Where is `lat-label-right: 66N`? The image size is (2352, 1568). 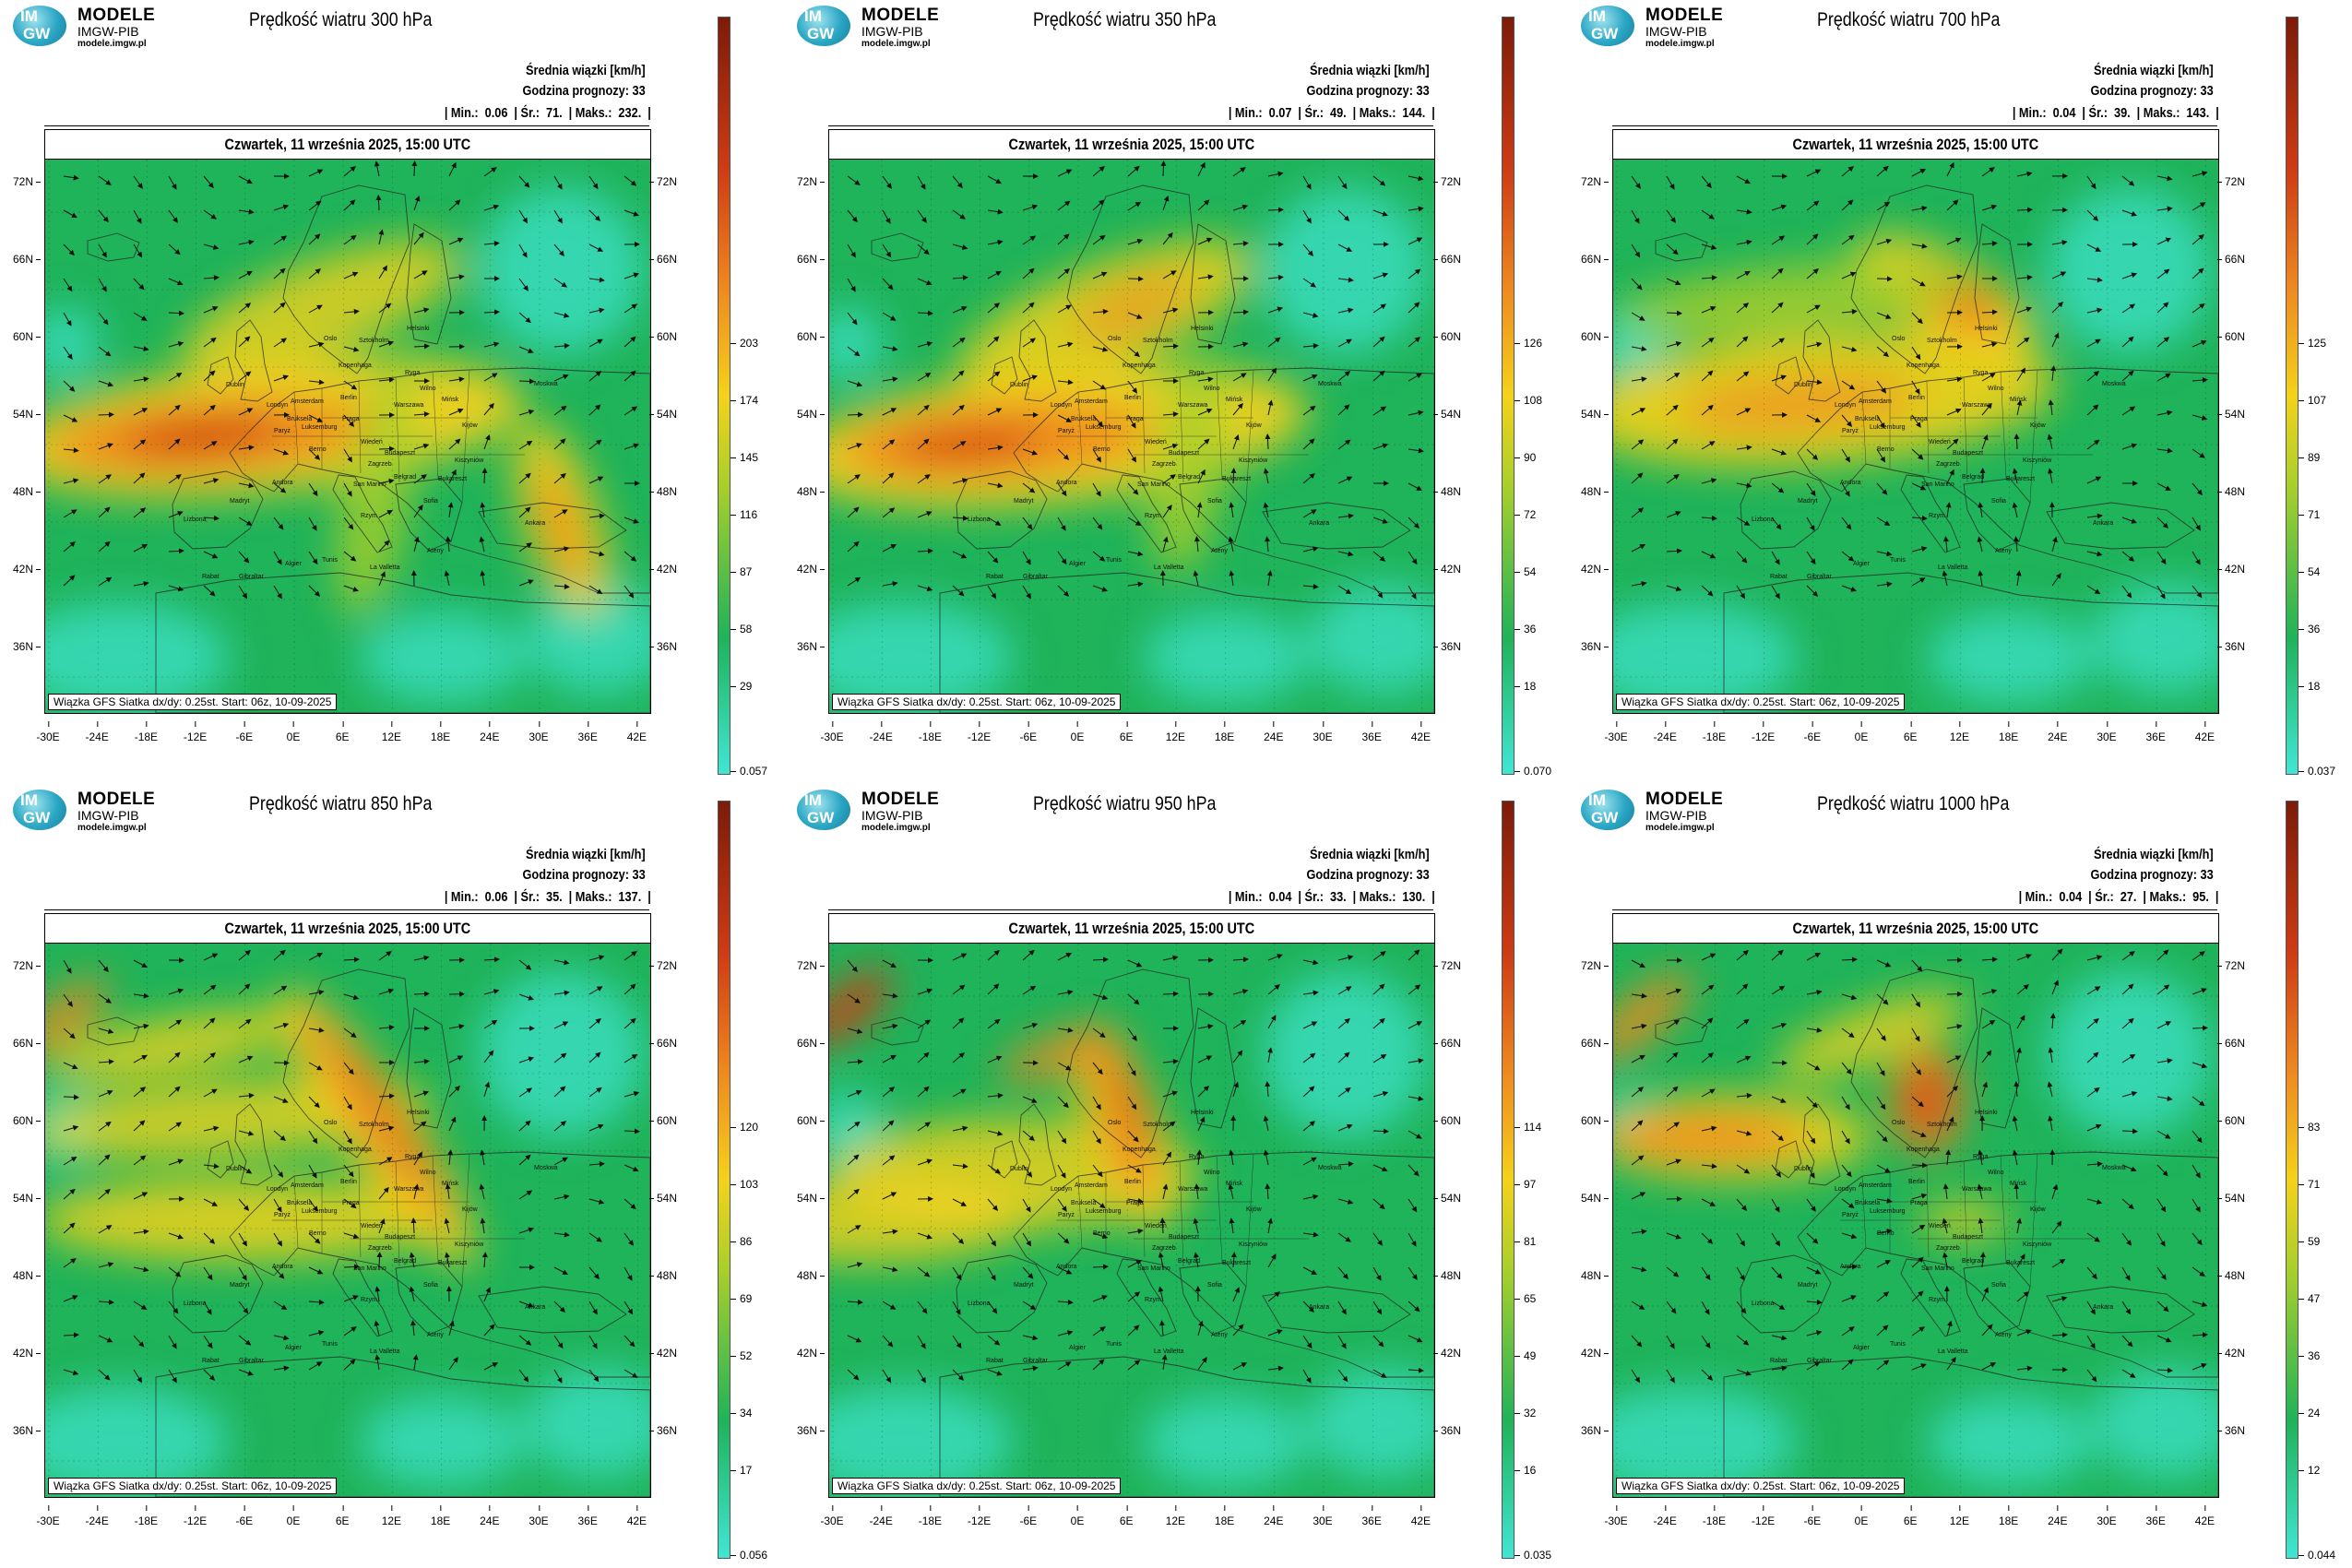 lat-label-right: 66N is located at coordinates (2231, 1043).